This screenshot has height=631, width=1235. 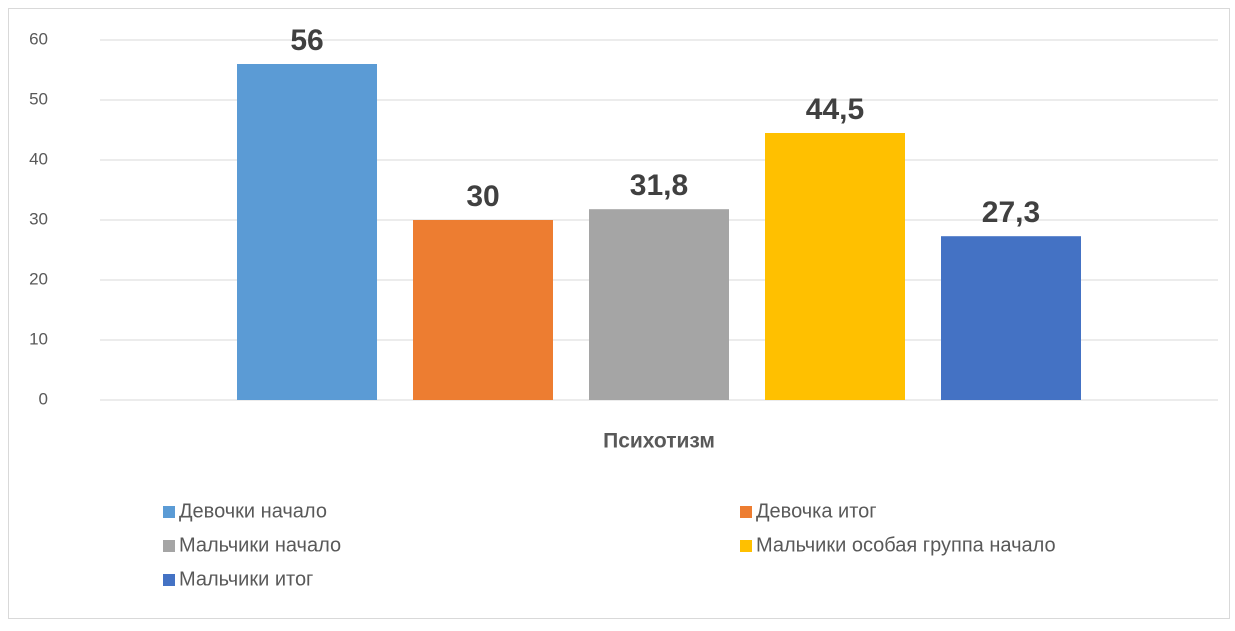 What do you see at coordinates (659, 441) in the screenshot?
I see `x-tick-label: Психотизм` at bounding box center [659, 441].